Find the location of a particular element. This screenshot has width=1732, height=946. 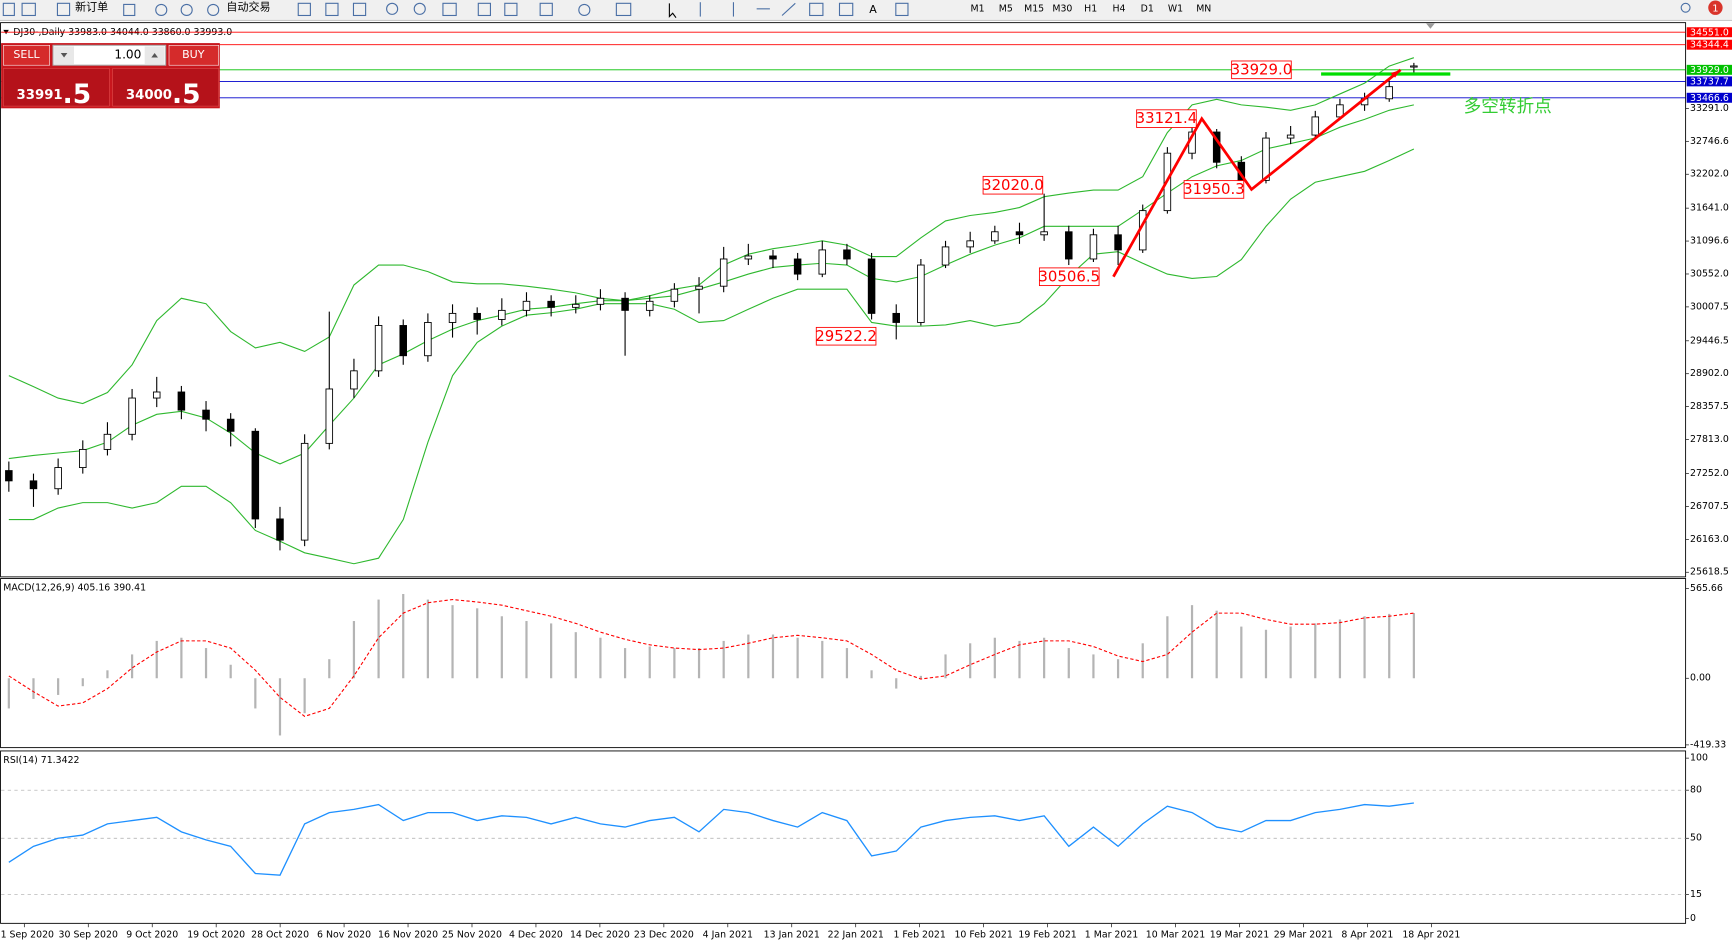

y-tick-label: 28357.5 is located at coordinates (1709, 406).